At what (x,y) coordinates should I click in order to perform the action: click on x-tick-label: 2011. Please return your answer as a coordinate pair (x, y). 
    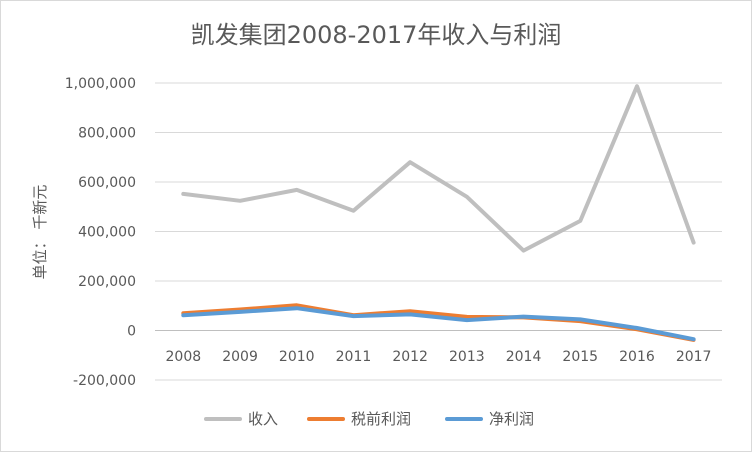
    Looking at the image, I should click on (354, 357).